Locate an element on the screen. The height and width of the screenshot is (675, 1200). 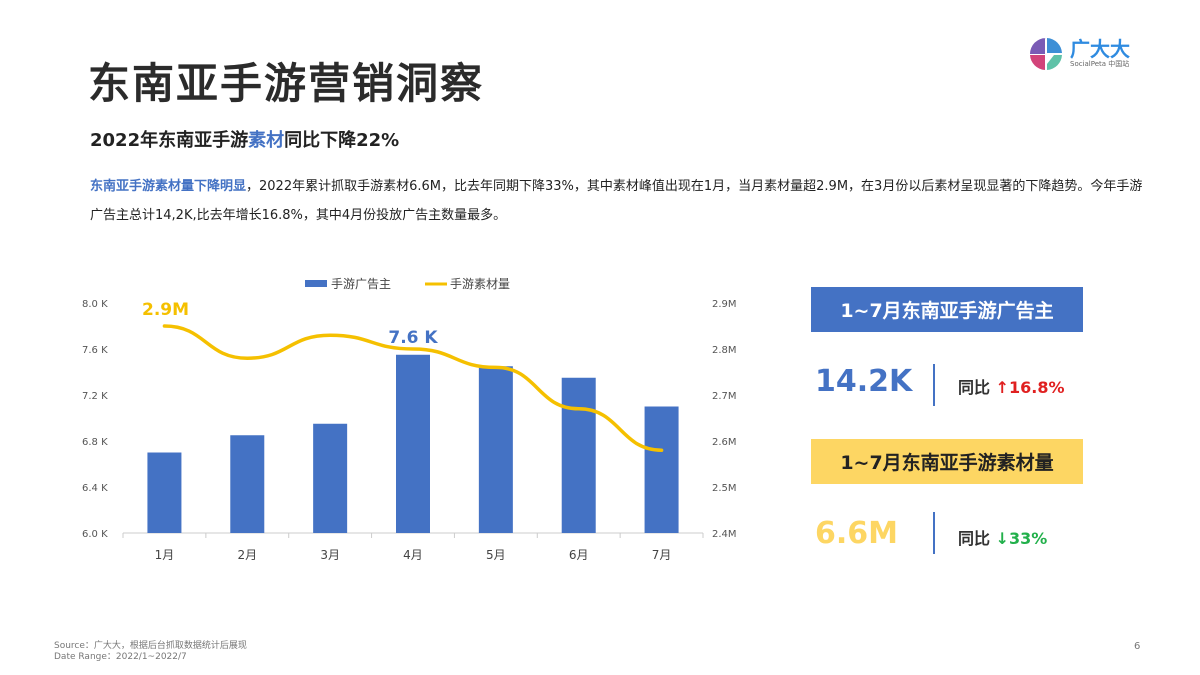
bar-4月 is located at coordinates (413, 443).